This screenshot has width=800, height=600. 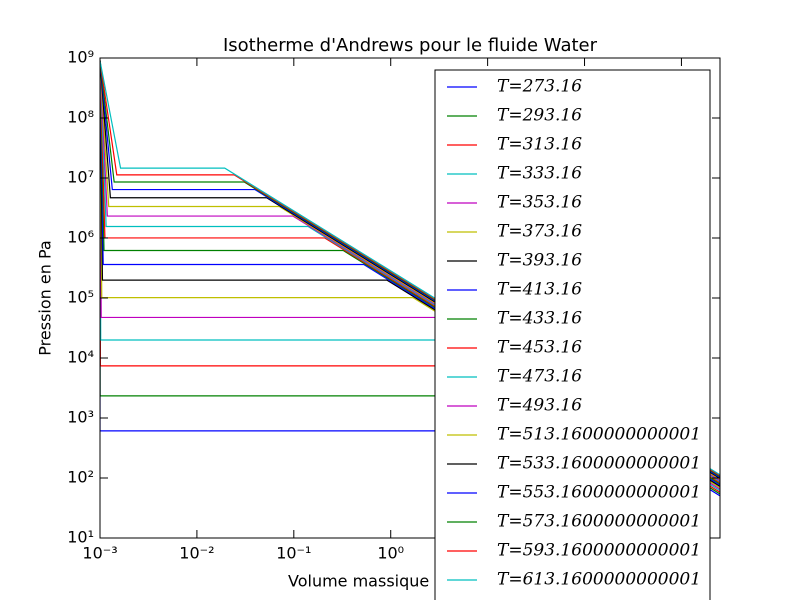 What do you see at coordinates (539, 319) in the screenshot?
I see `legend-label: T=433.16` at bounding box center [539, 319].